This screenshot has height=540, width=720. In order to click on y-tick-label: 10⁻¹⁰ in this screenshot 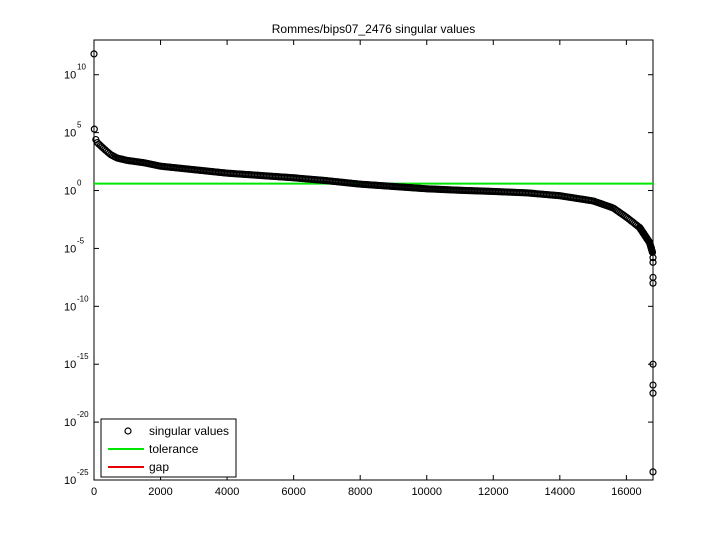, I will do `click(76, 303)`.